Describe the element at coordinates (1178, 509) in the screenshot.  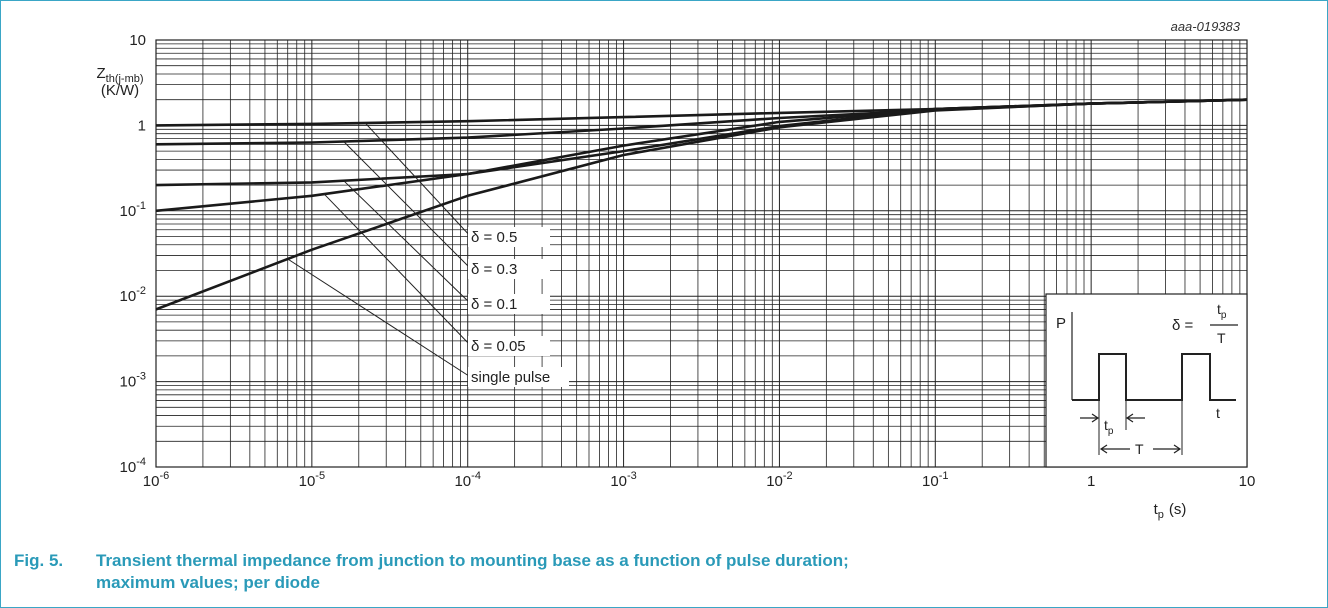
I see `x-axis-label-unit: (s)` at that location.